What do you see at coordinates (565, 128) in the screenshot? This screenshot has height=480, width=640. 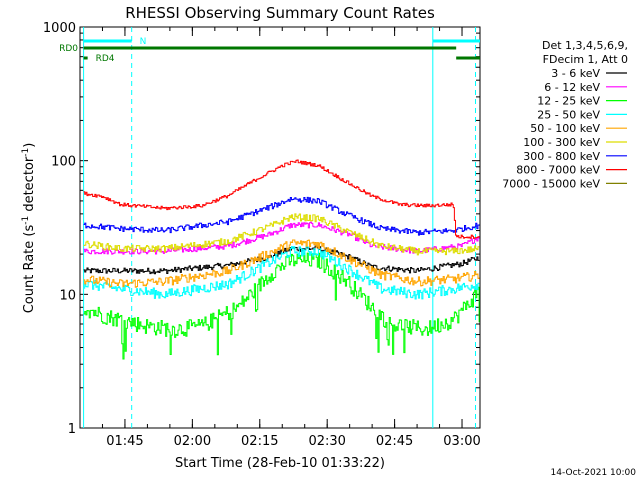 I see `legend-label: 50 - 100 keV` at bounding box center [565, 128].